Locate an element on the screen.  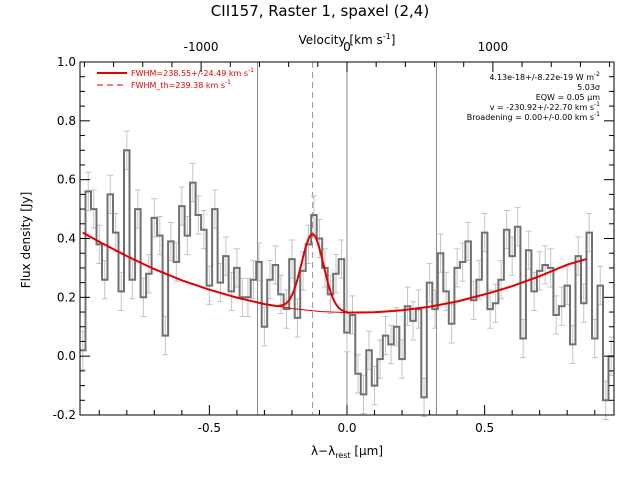
top-tick-label: 0 is located at coordinates (347, 47).